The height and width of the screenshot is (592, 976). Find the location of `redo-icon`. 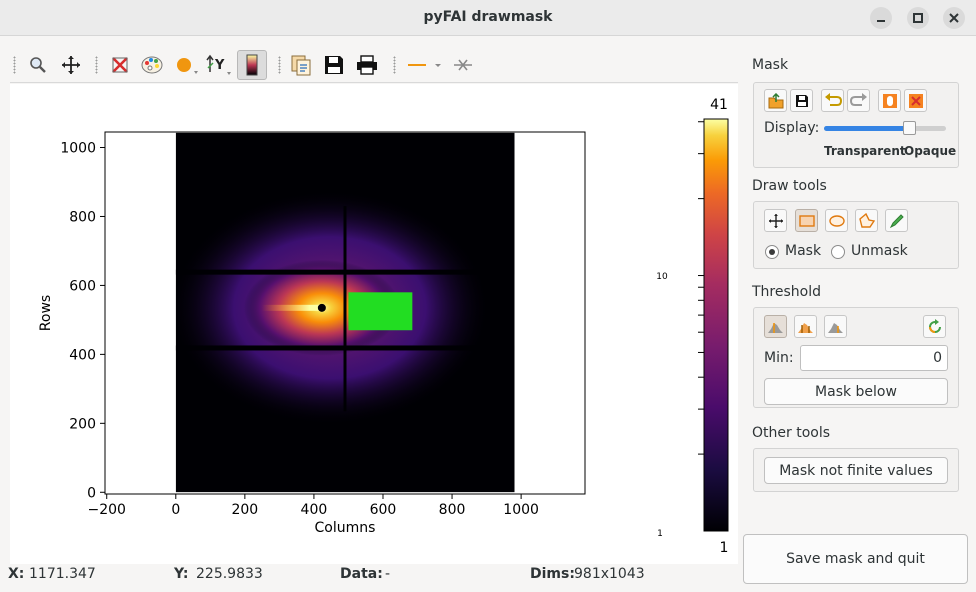

redo-icon is located at coordinates (858, 99).